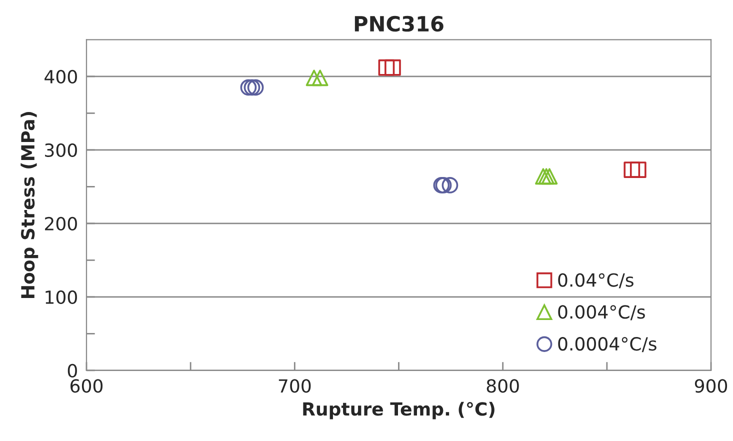  What do you see at coordinates (86, 386) in the screenshot?
I see `x-tick-label: 600` at bounding box center [86, 386].